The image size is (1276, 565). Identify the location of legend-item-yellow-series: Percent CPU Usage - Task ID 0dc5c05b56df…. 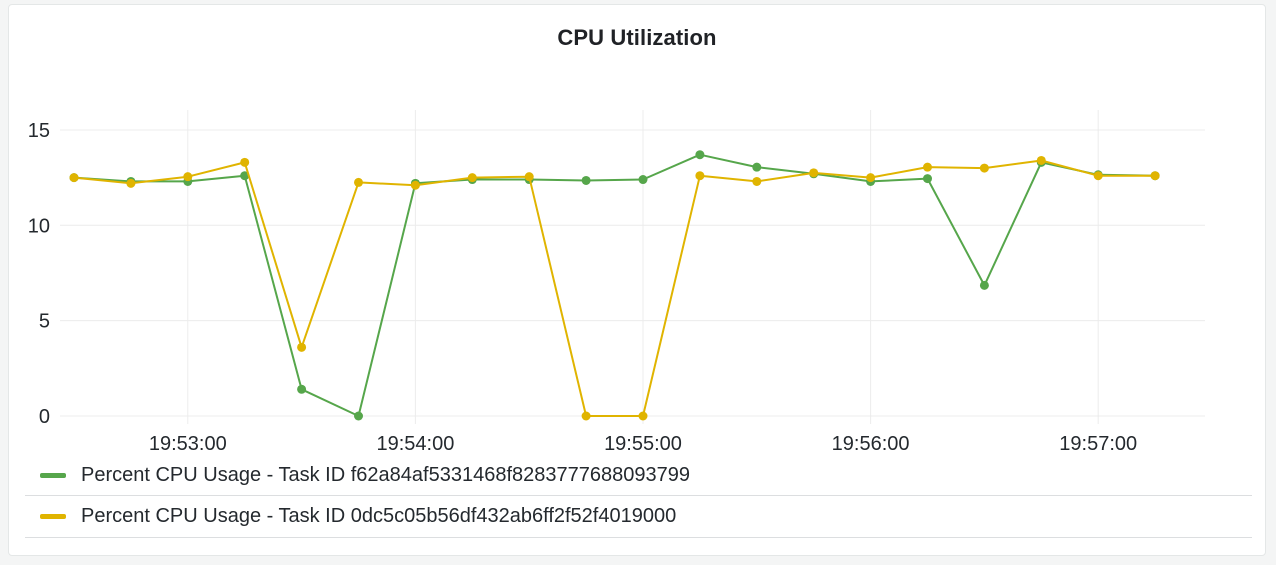
(638, 517).